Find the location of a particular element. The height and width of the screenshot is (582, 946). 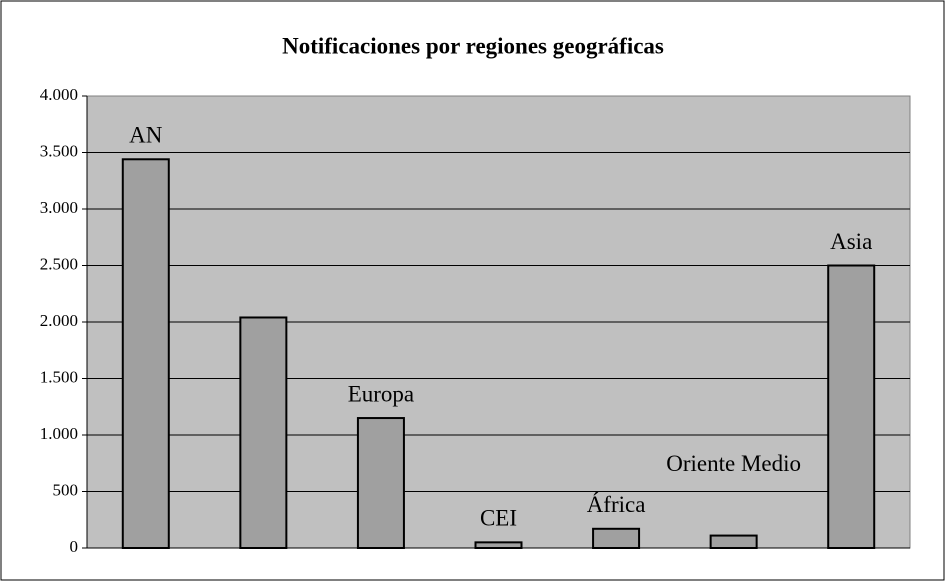

category-label: Oriente Medio is located at coordinates (733, 463).